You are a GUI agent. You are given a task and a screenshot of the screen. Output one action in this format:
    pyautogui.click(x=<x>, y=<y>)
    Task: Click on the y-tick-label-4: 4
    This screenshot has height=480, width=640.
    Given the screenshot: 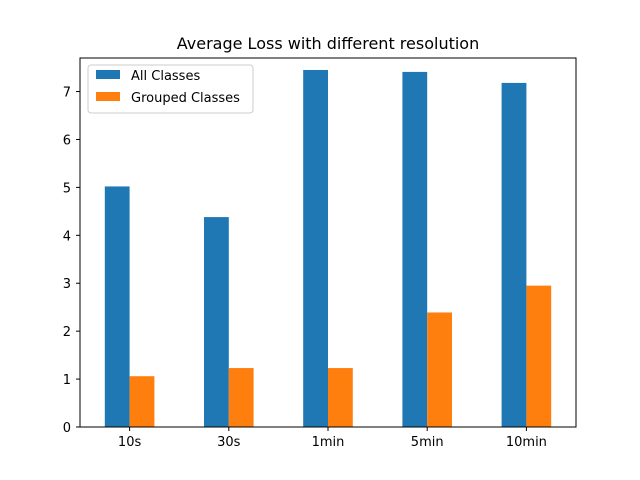 What is the action you would take?
    pyautogui.click(x=67, y=236)
    